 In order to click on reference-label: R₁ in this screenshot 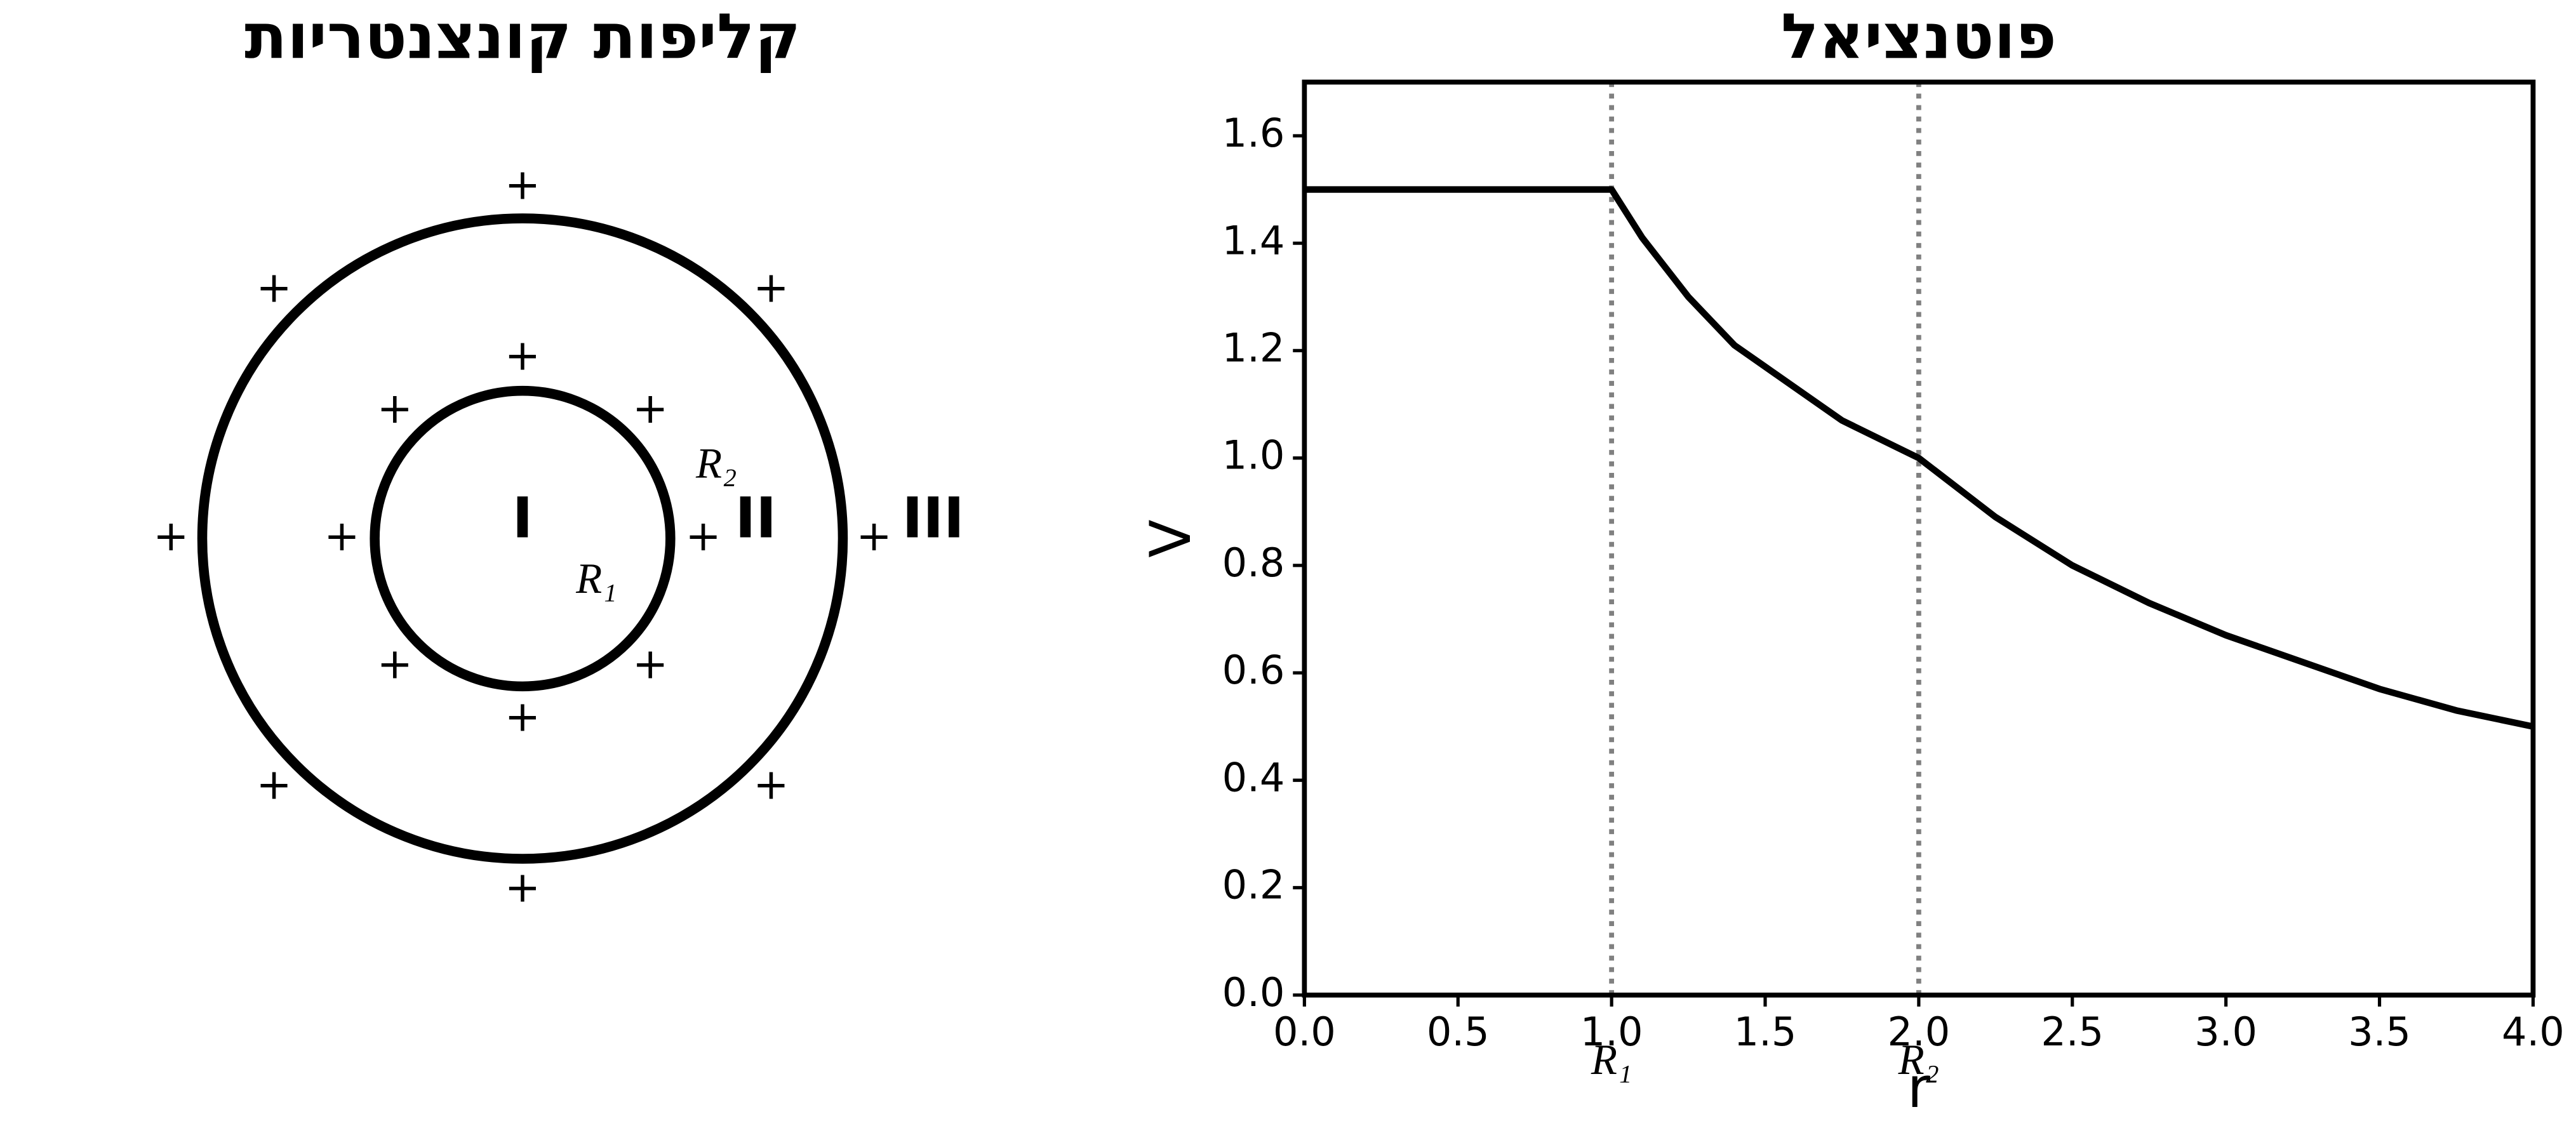, I will do `click(1611, 1059)`.